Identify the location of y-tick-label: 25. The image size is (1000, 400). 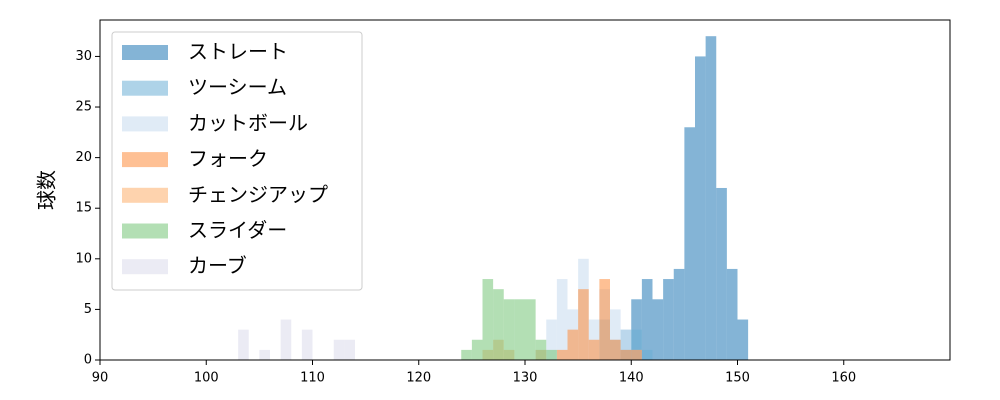
(83, 107).